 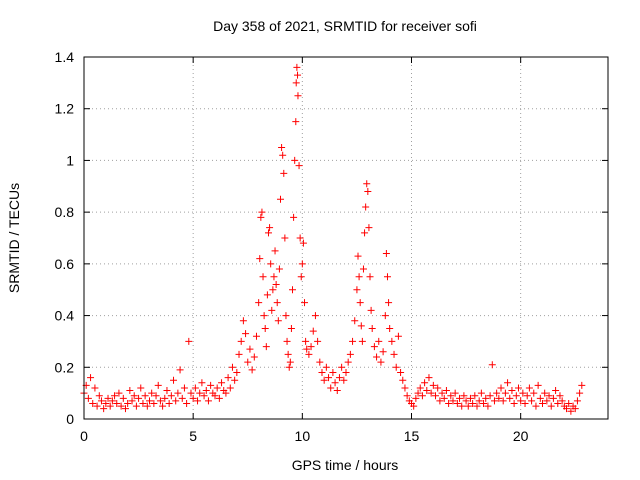 What do you see at coordinates (65, 316) in the screenshot?
I see `y-tick-label: 0.4` at bounding box center [65, 316].